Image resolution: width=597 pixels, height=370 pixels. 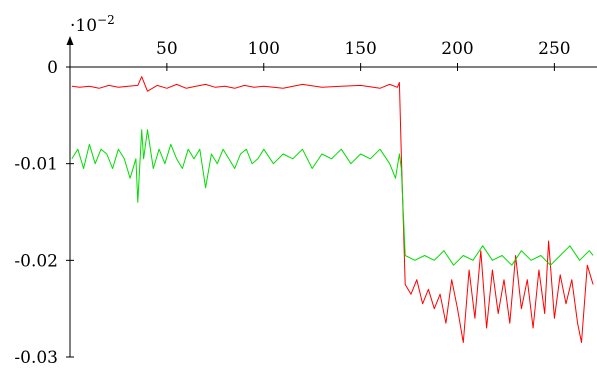 I want to click on y-tick-label: -0.03, so click(x=36, y=358).